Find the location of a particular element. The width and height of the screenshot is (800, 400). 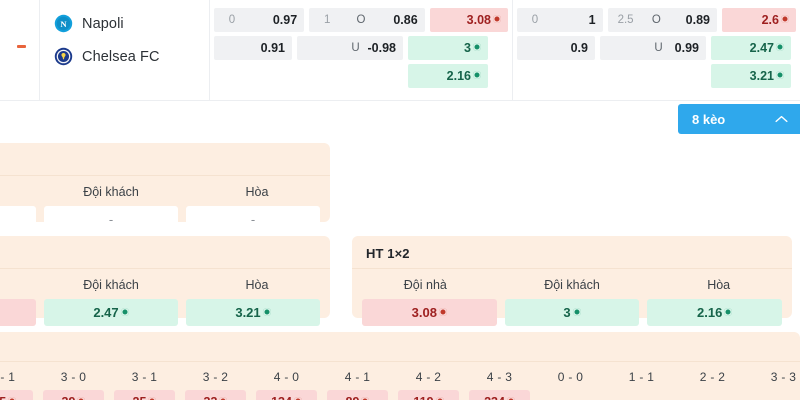

away-team-name: Chelsea FC is located at coordinates (121, 56).